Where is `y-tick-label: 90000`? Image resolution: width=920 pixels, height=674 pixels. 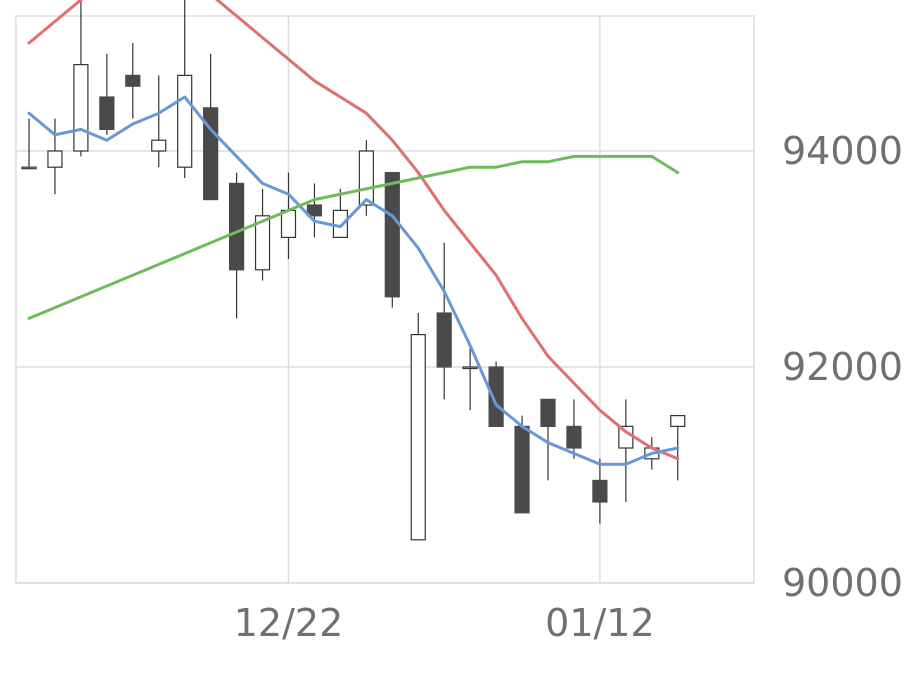
y-tick-label: 90000 is located at coordinates (842, 583).